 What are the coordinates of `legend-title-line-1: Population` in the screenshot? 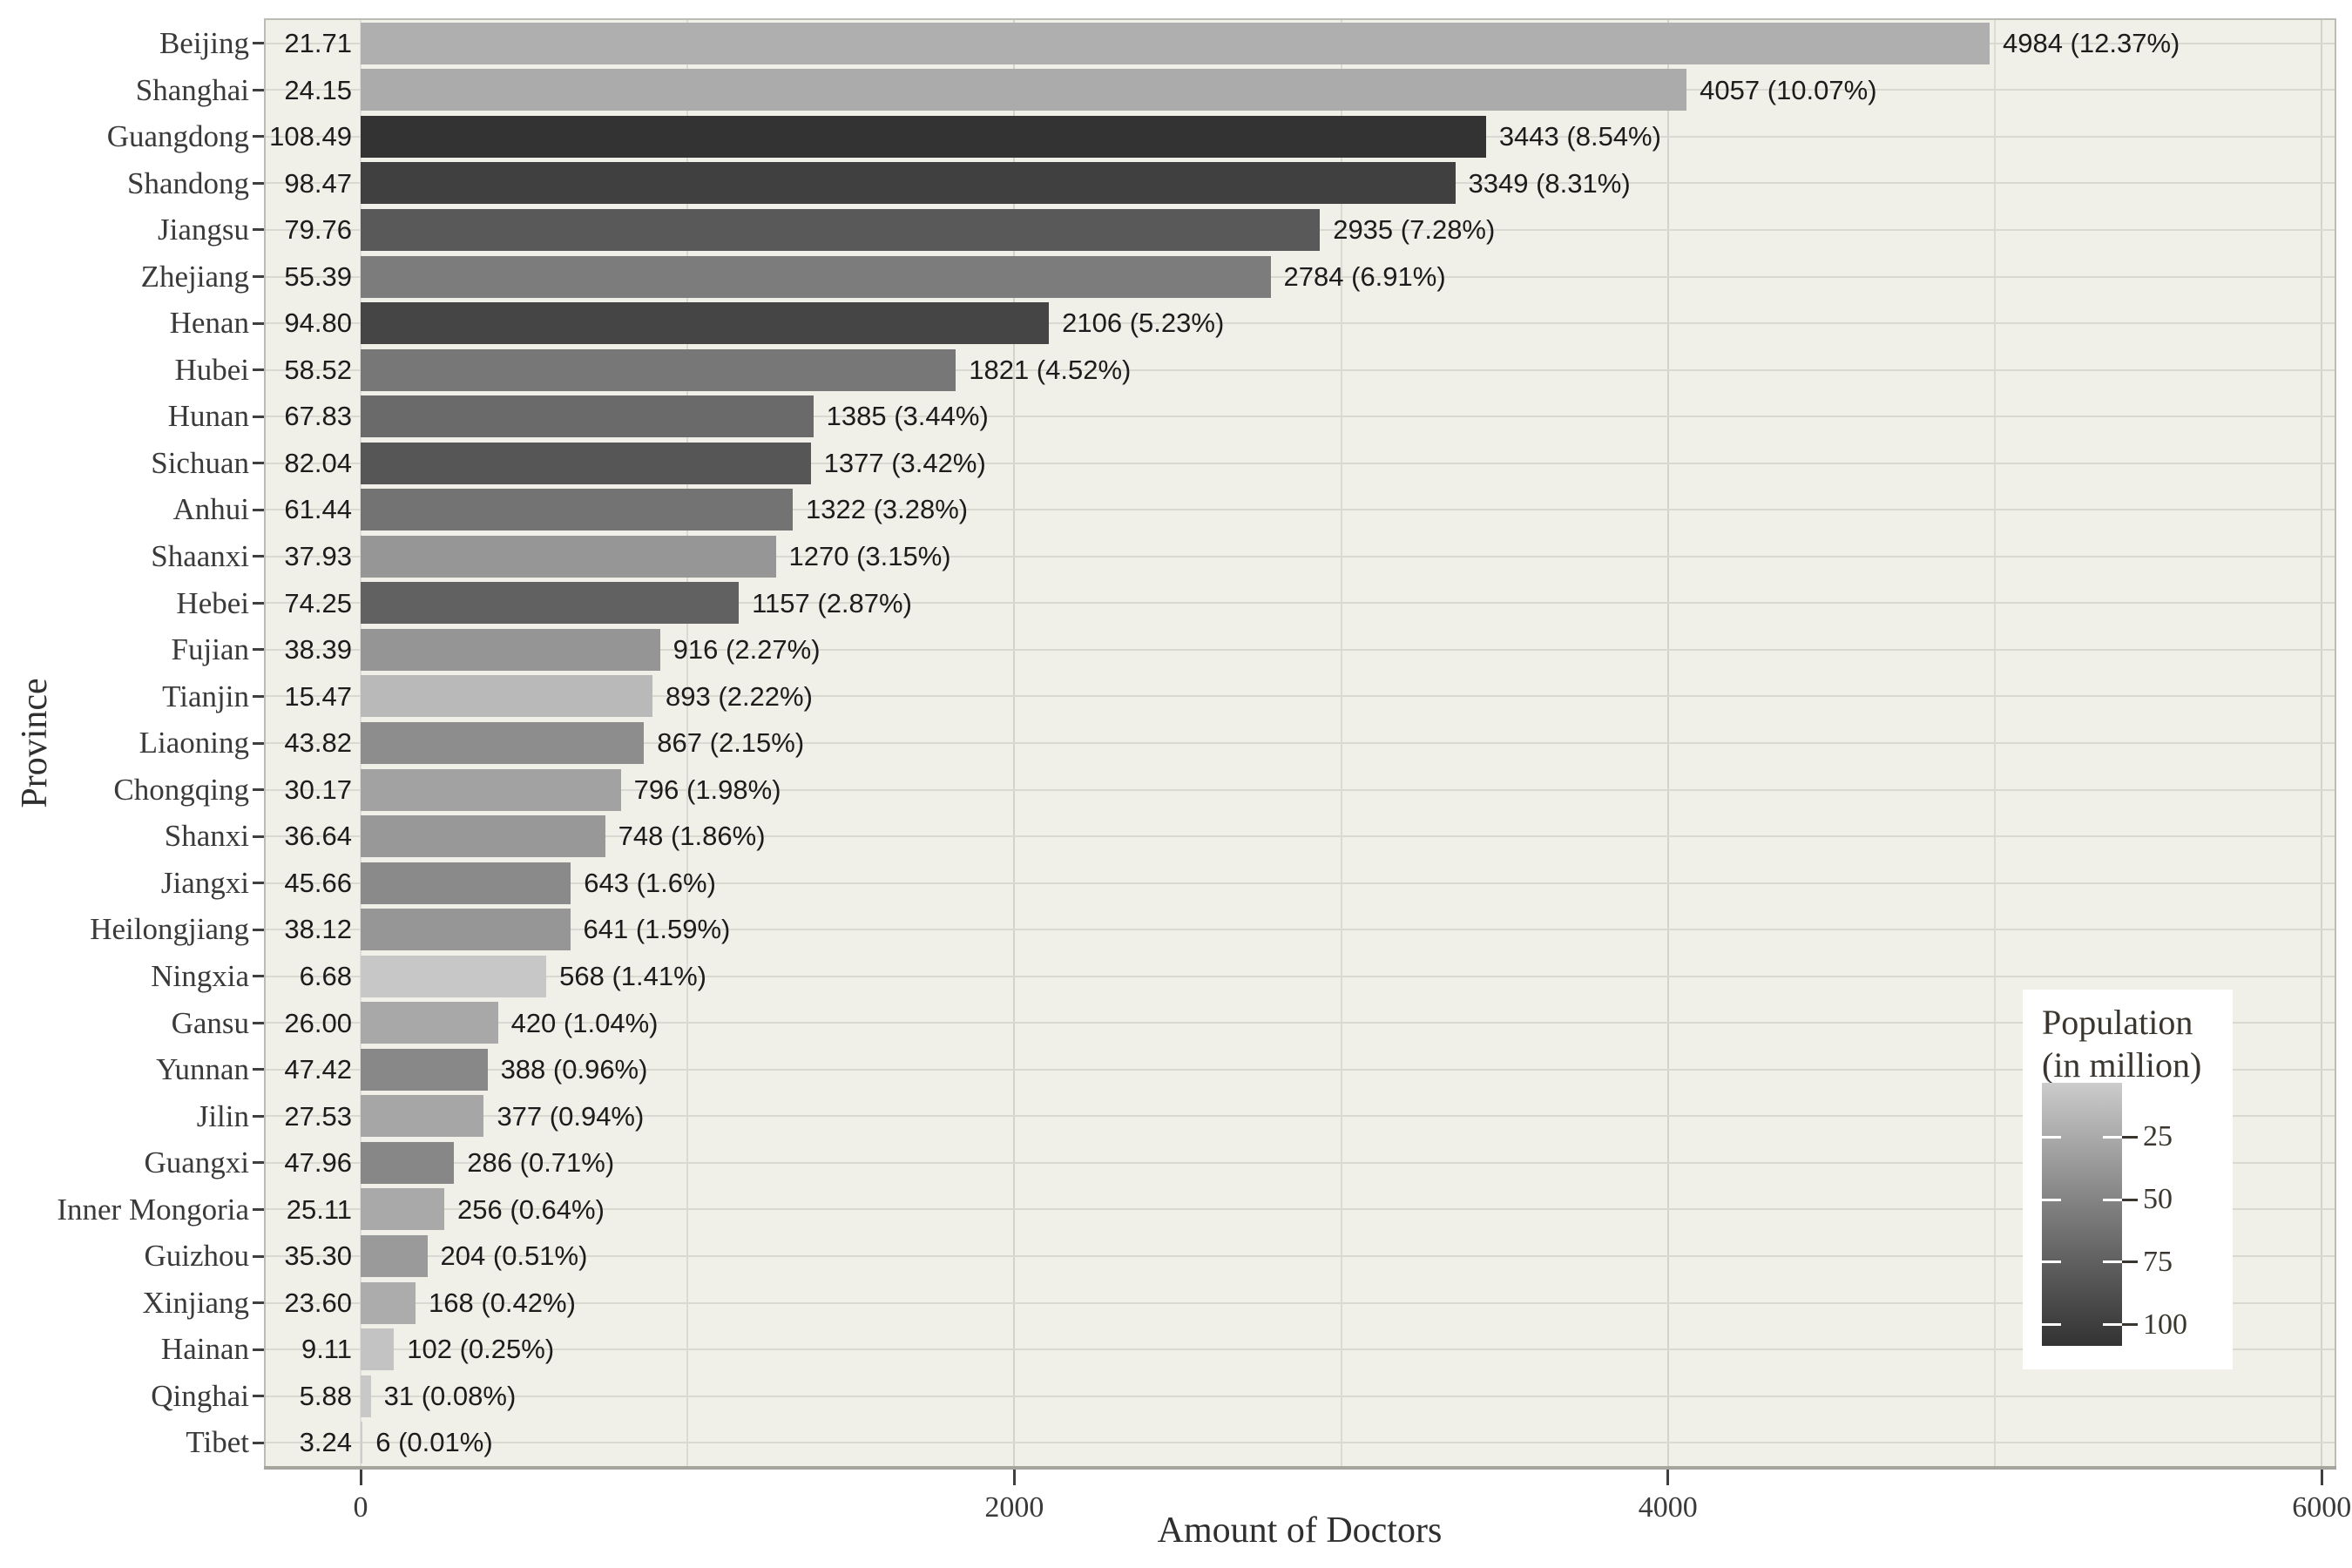 It's located at (2117, 1023).